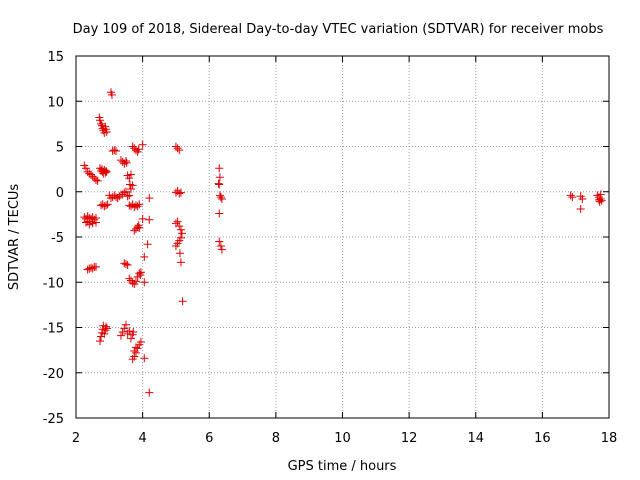 The height and width of the screenshot is (480, 640). Describe the element at coordinates (53, 329) in the screenshot. I see `y-tick-label: -15` at that location.